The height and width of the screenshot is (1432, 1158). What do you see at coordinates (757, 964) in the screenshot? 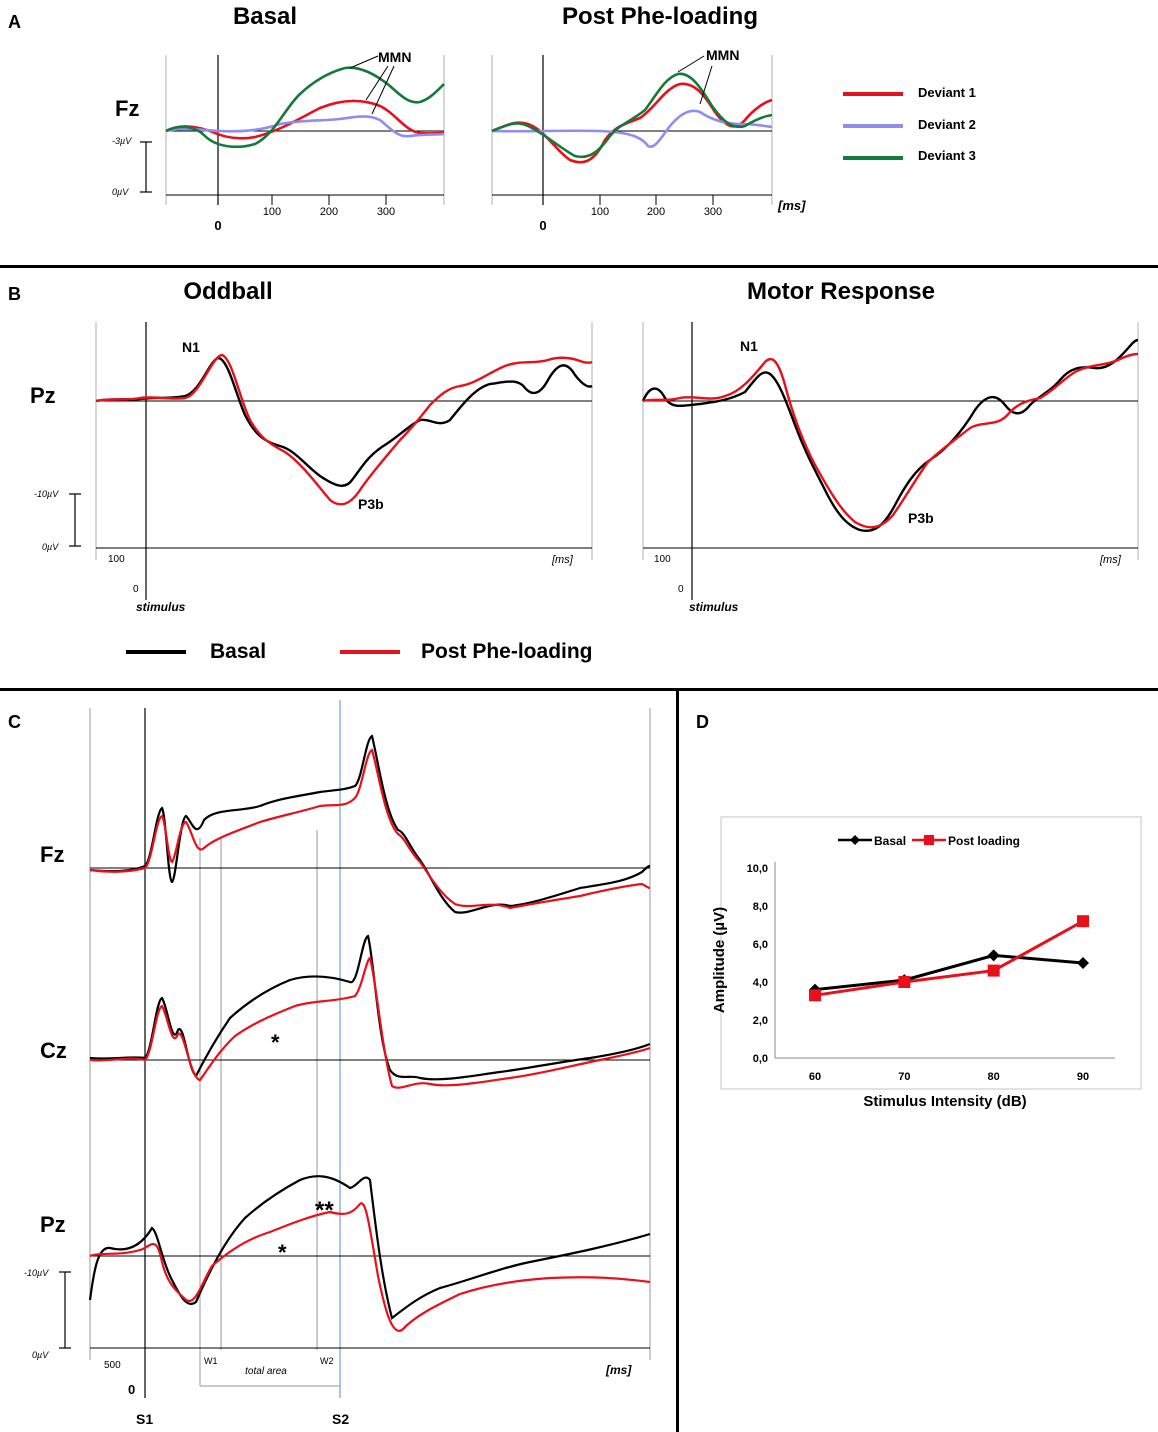
I see `chart-d-y-ticks: 0,0 2,0 4,0 6,0 8,0 10,0` at bounding box center [757, 964].